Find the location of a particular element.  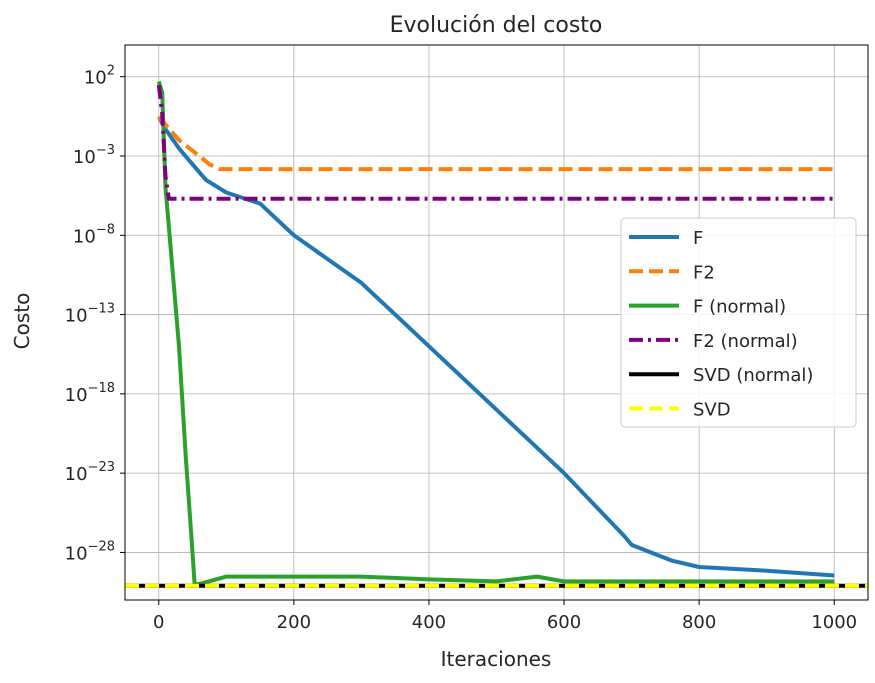

legend: F F2 F (normal) F2 (normal) SVD (normal) SVD is located at coordinates (738, 322).